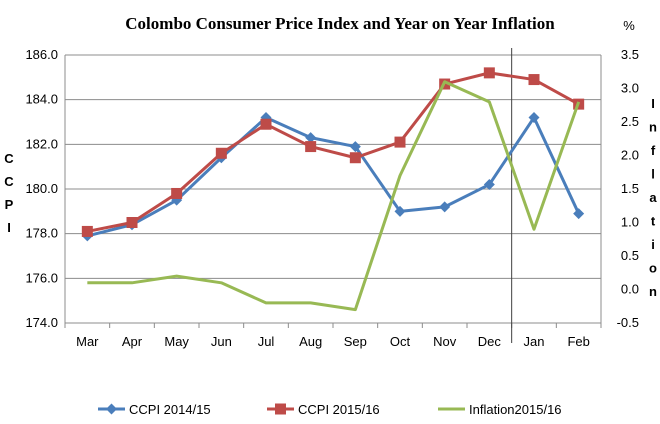  Describe the element at coordinates (221, 341) in the screenshot. I see `x-tick-label: Jun` at that location.